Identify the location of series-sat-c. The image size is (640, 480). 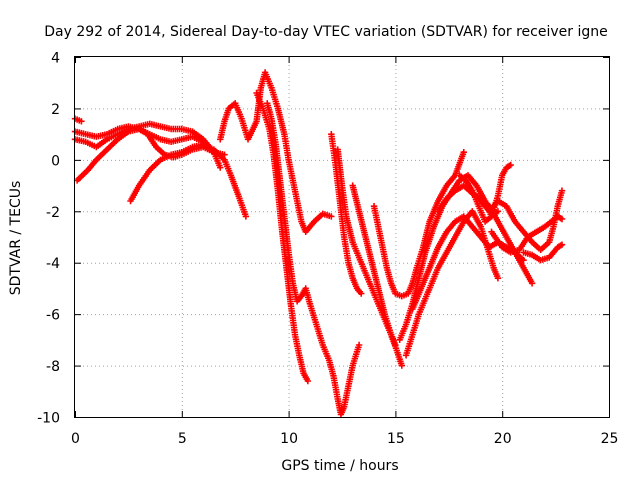
(142, 138).